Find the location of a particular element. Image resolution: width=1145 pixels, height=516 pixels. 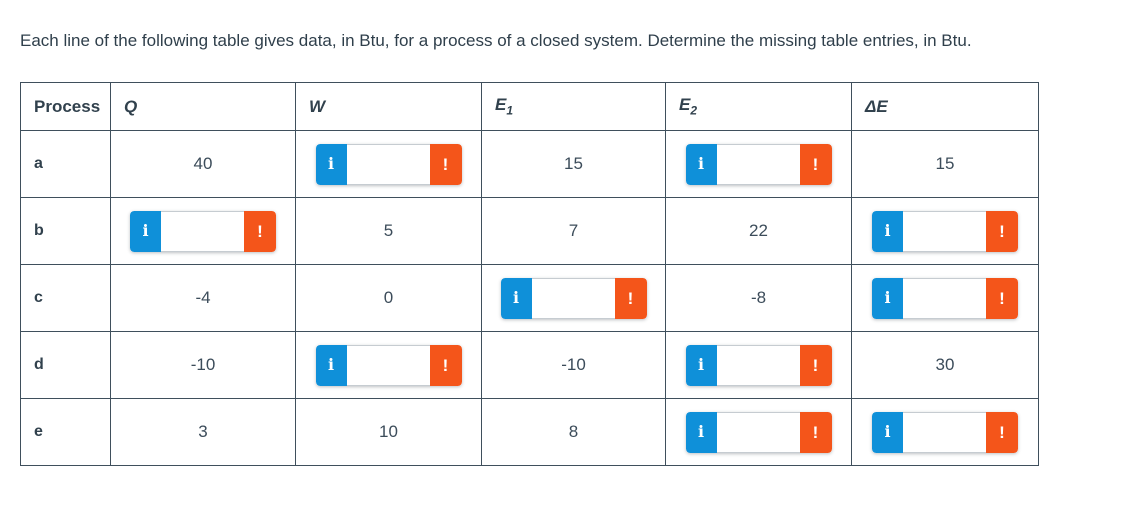

cell-d-e1: -10 is located at coordinates (573, 365).